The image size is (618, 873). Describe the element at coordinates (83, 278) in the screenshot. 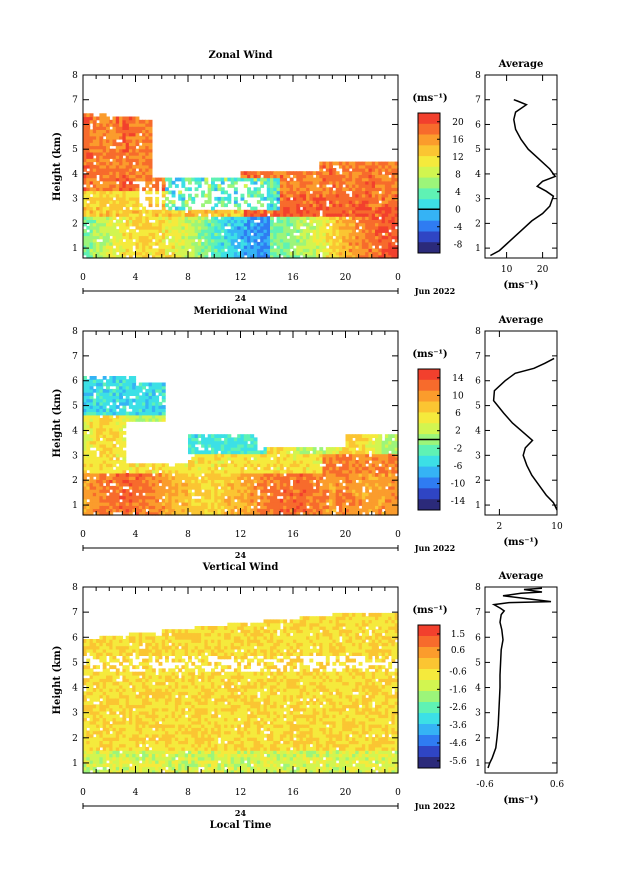

I see `x-tick-label: 0` at that location.